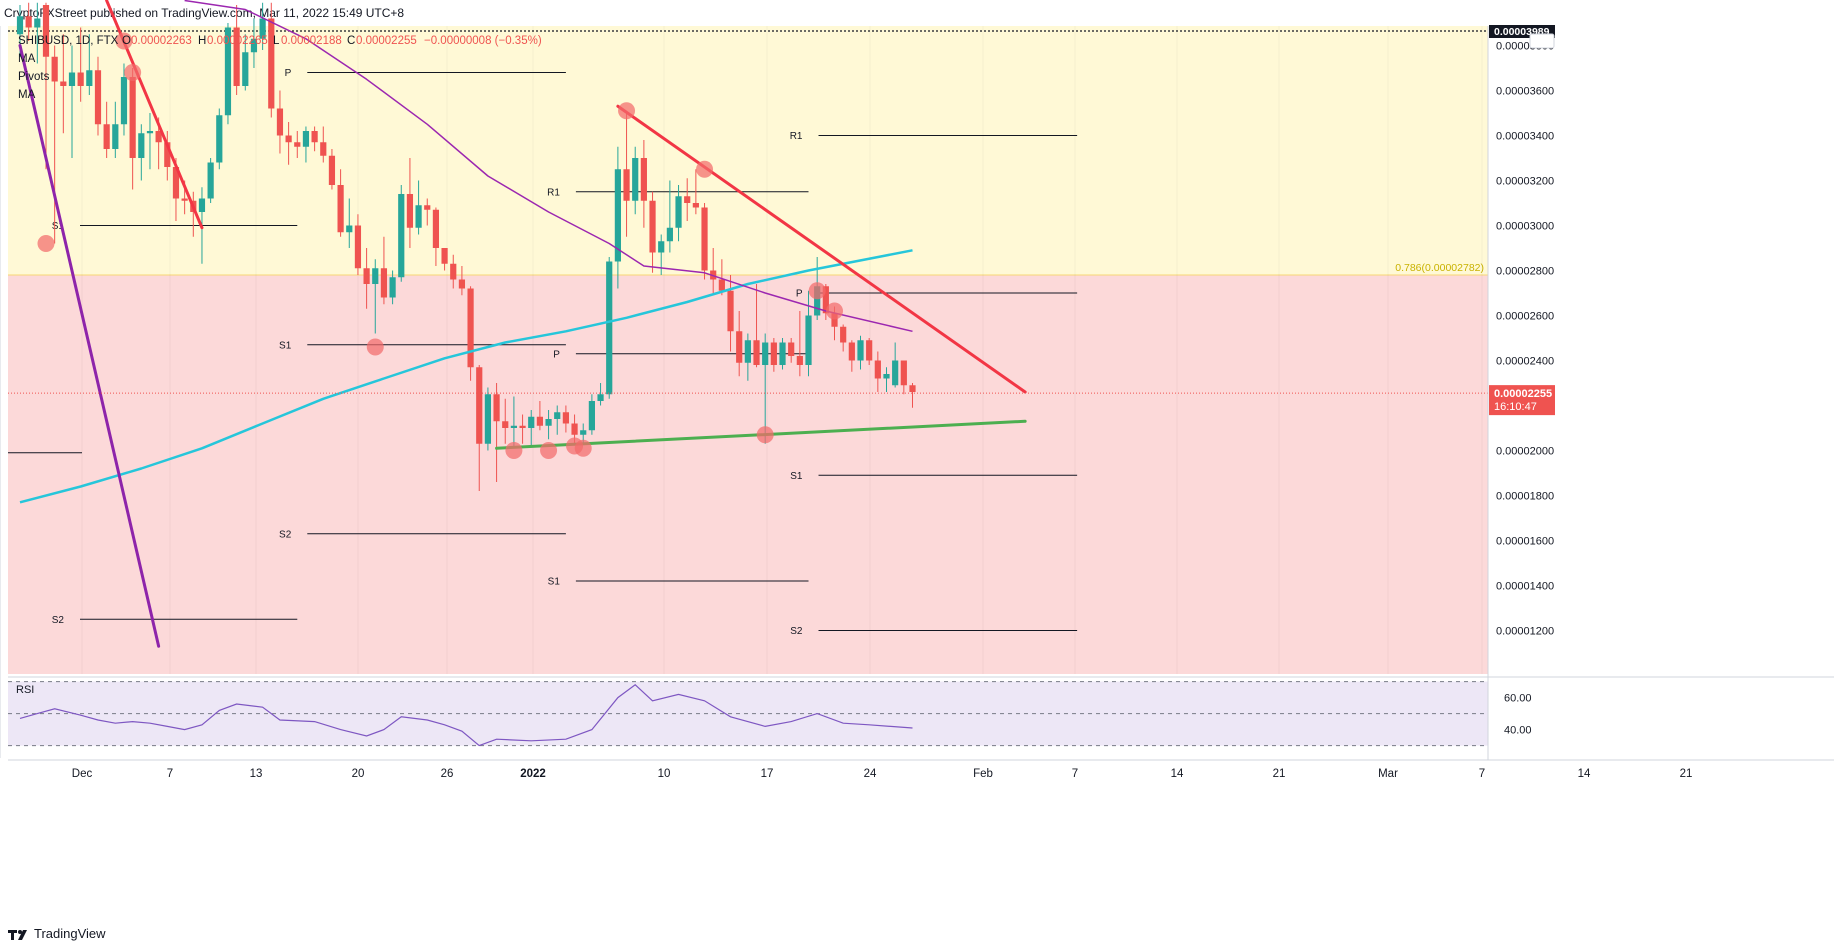 The width and height of the screenshot is (1834, 950). Describe the element at coordinates (27, 59) in the screenshot. I see `legend-indicator-ma-1: MA` at that location.